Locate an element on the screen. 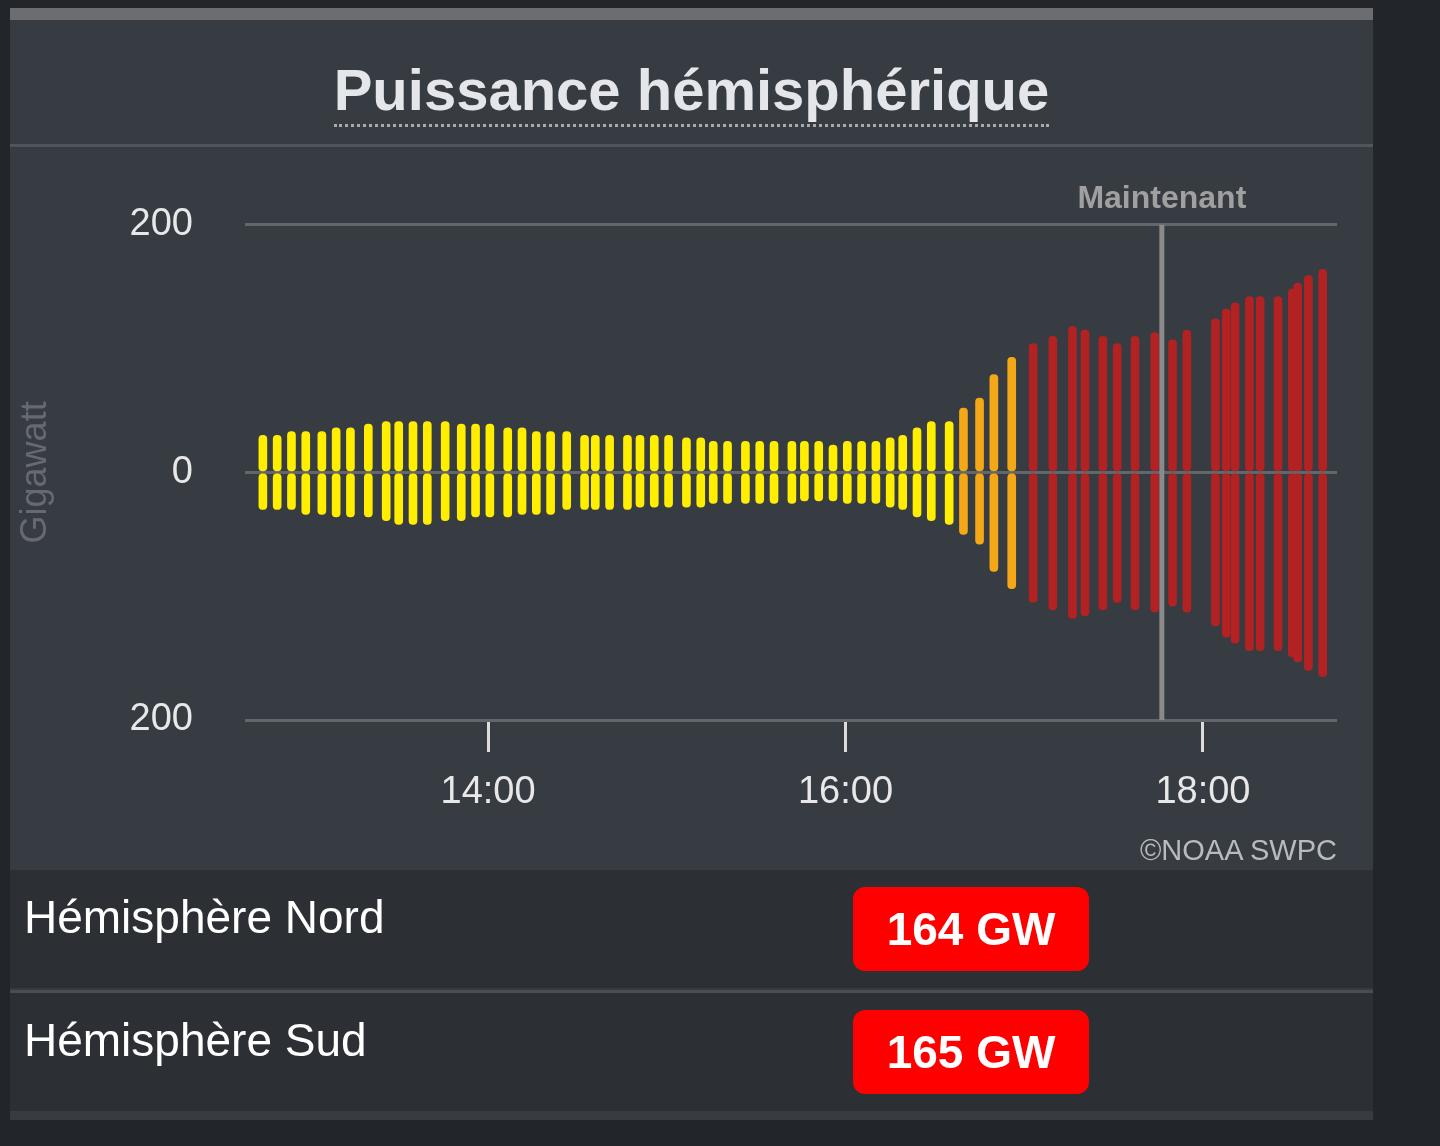 The height and width of the screenshot is (1146, 1440). x-tick-label: 14:00 is located at coordinates (488, 790).